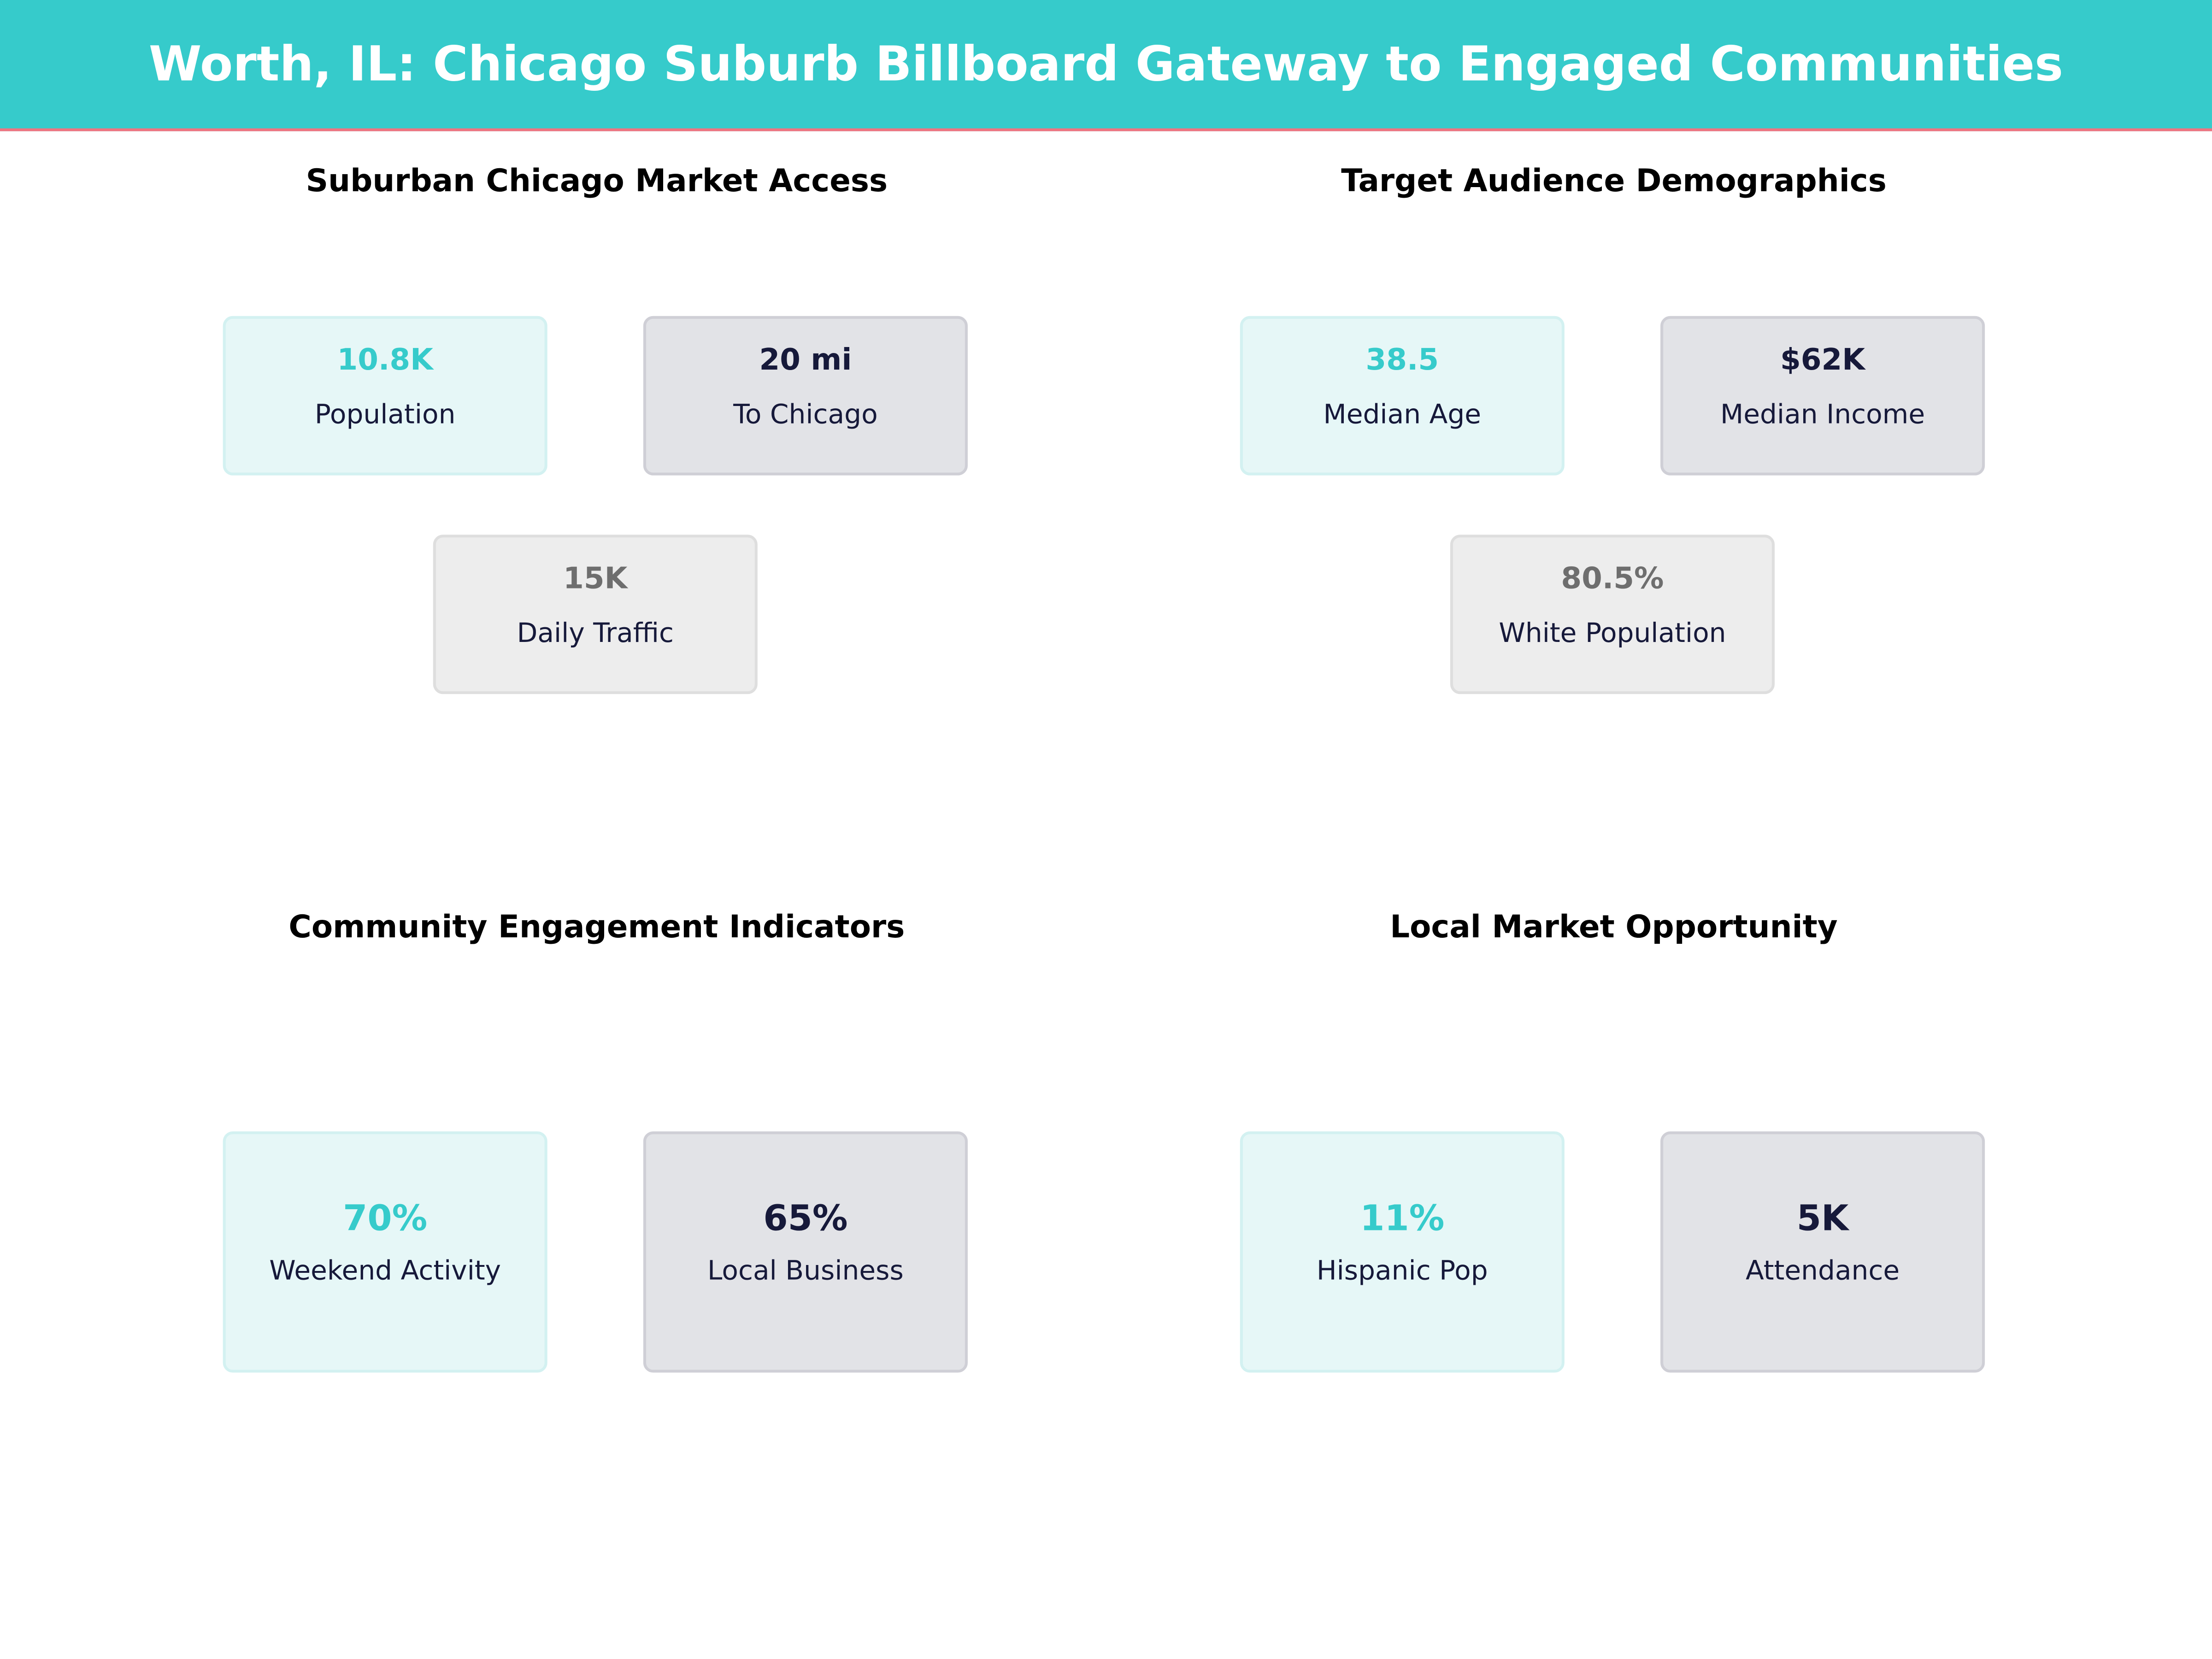 The width and height of the screenshot is (2212, 1659). Describe the element at coordinates (1402, 1271) in the screenshot. I see `stat-label: Hispanic Pop` at that location.